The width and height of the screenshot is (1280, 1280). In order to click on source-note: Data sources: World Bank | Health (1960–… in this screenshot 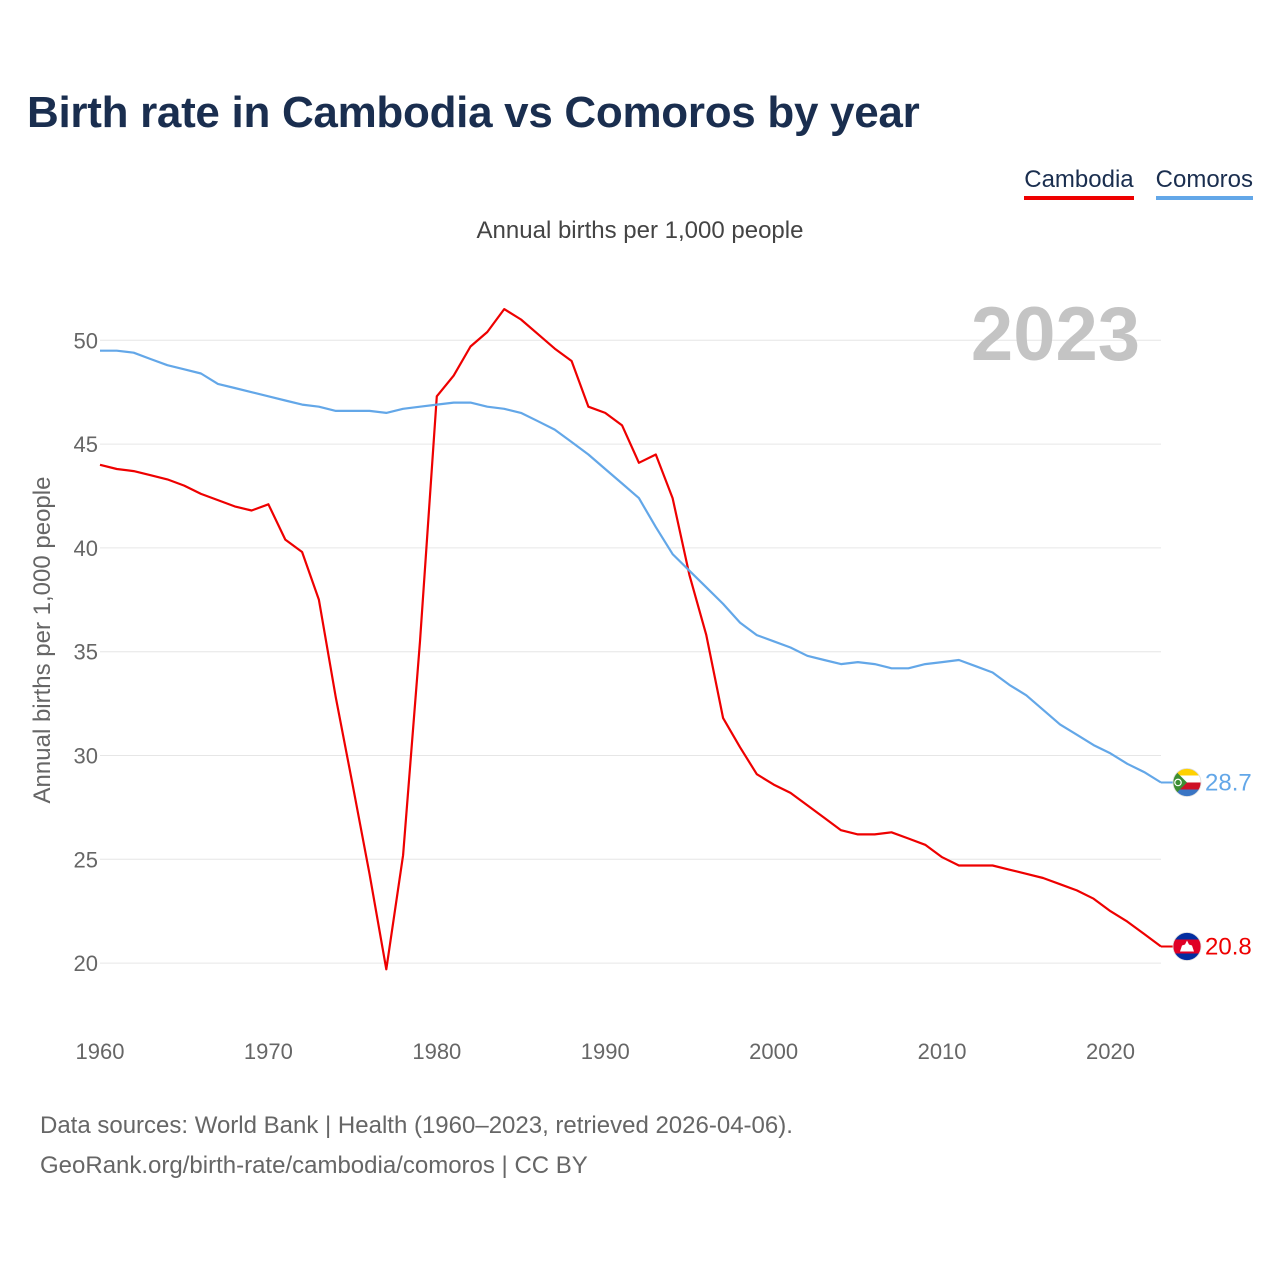, I will do `click(416, 1146)`.